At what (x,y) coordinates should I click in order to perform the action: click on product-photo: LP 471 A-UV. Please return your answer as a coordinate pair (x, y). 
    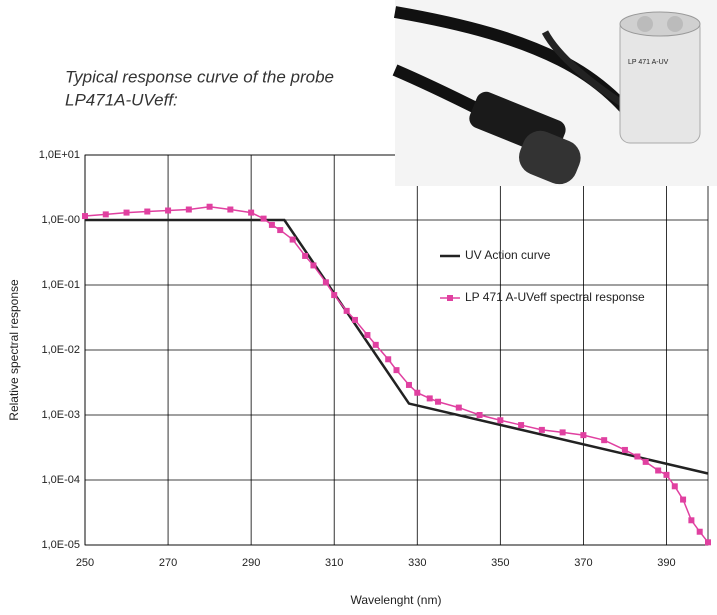
    Looking at the image, I should click on (554, 93).